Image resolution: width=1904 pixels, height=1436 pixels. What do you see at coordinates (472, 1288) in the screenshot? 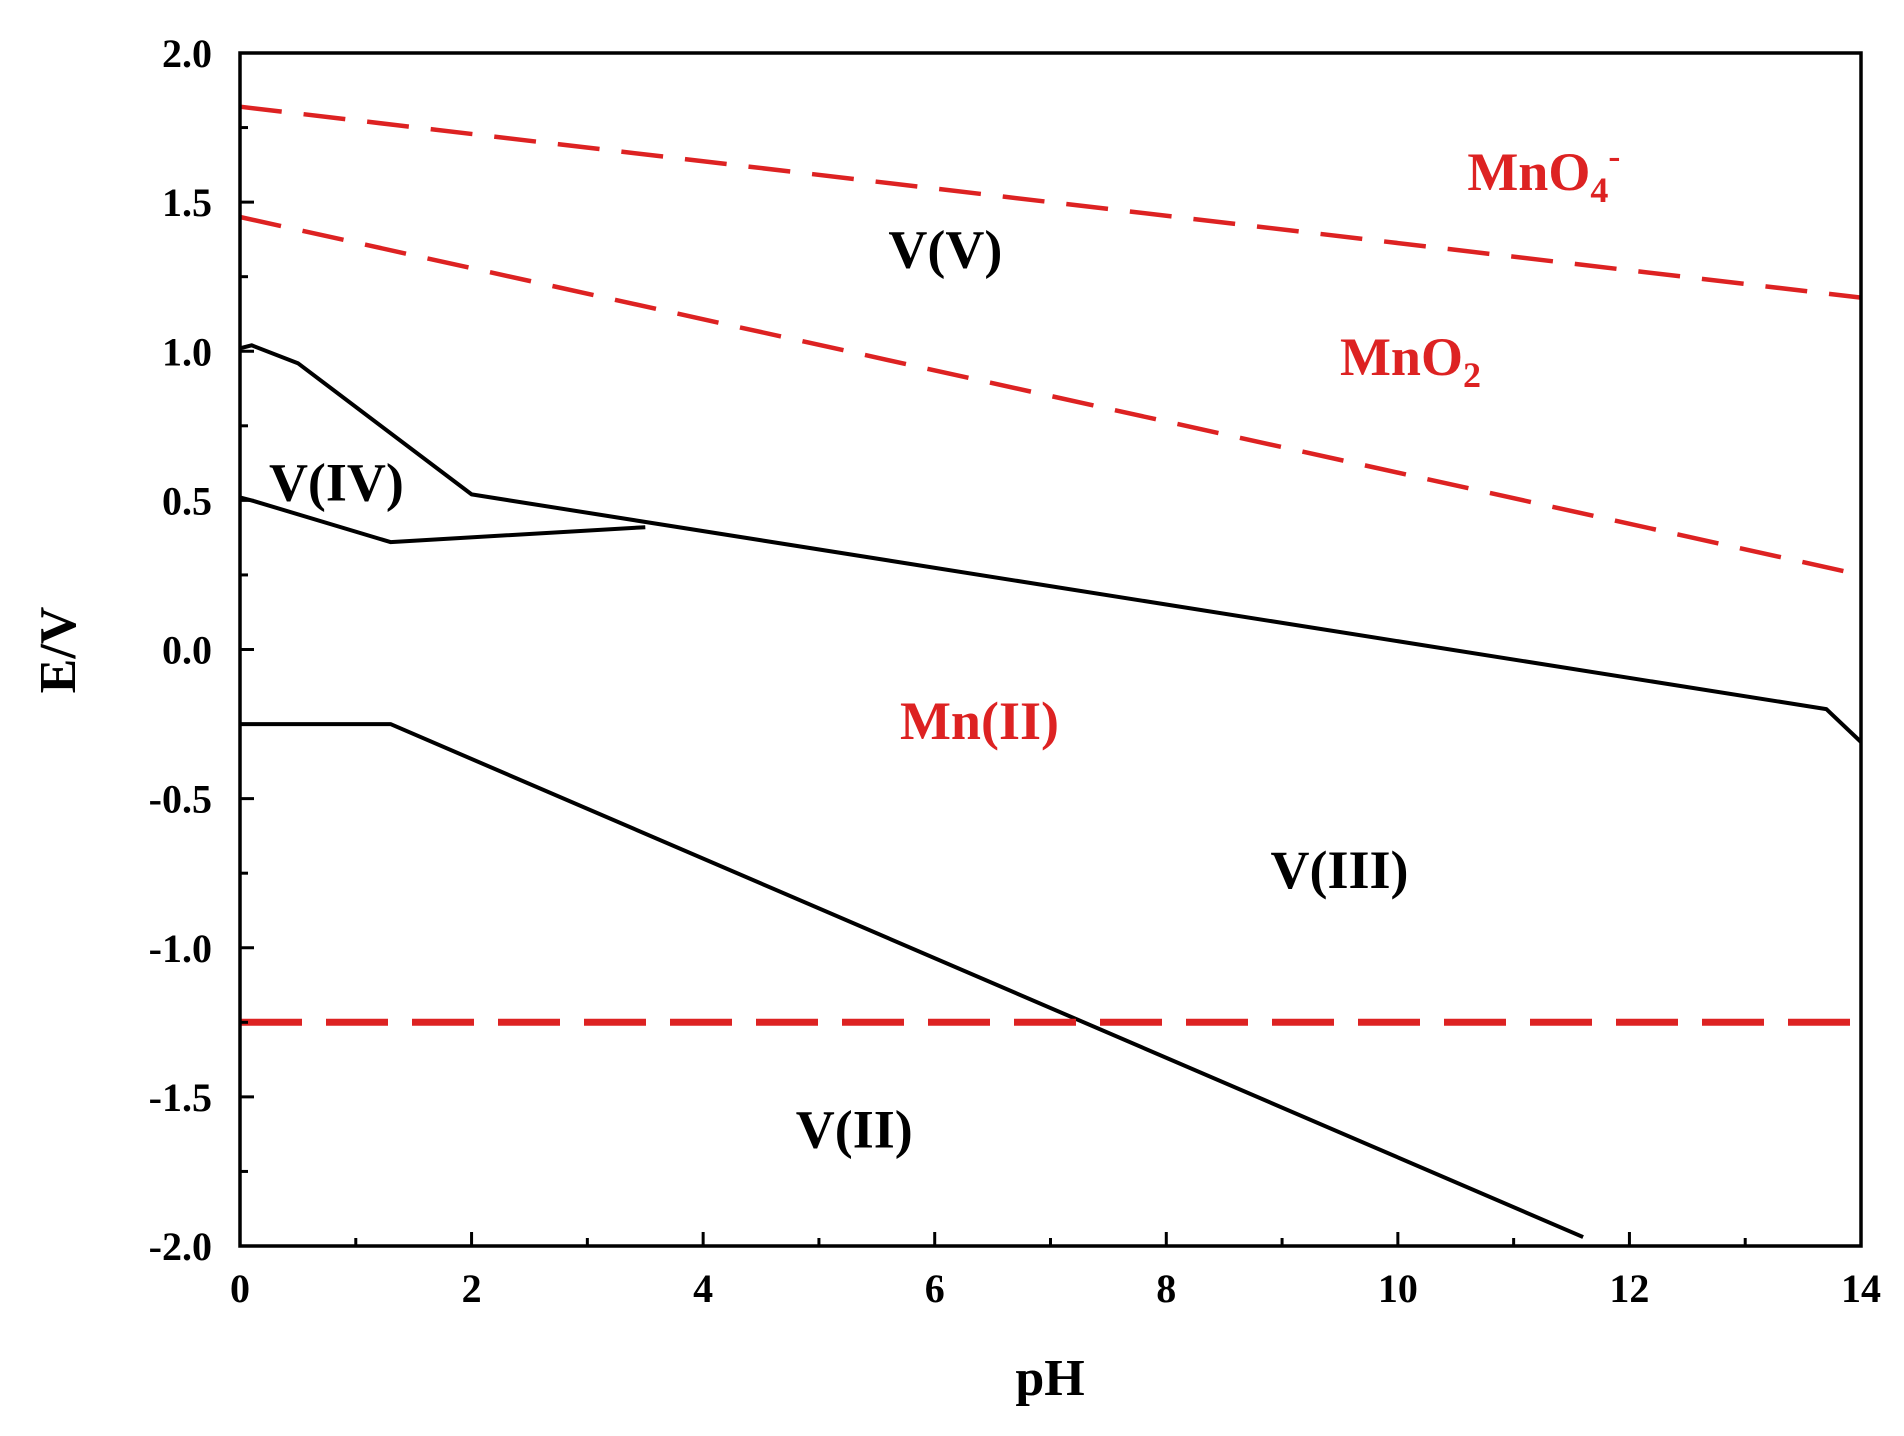
I see `x-tick-label: 2` at bounding box center [472, 1288].